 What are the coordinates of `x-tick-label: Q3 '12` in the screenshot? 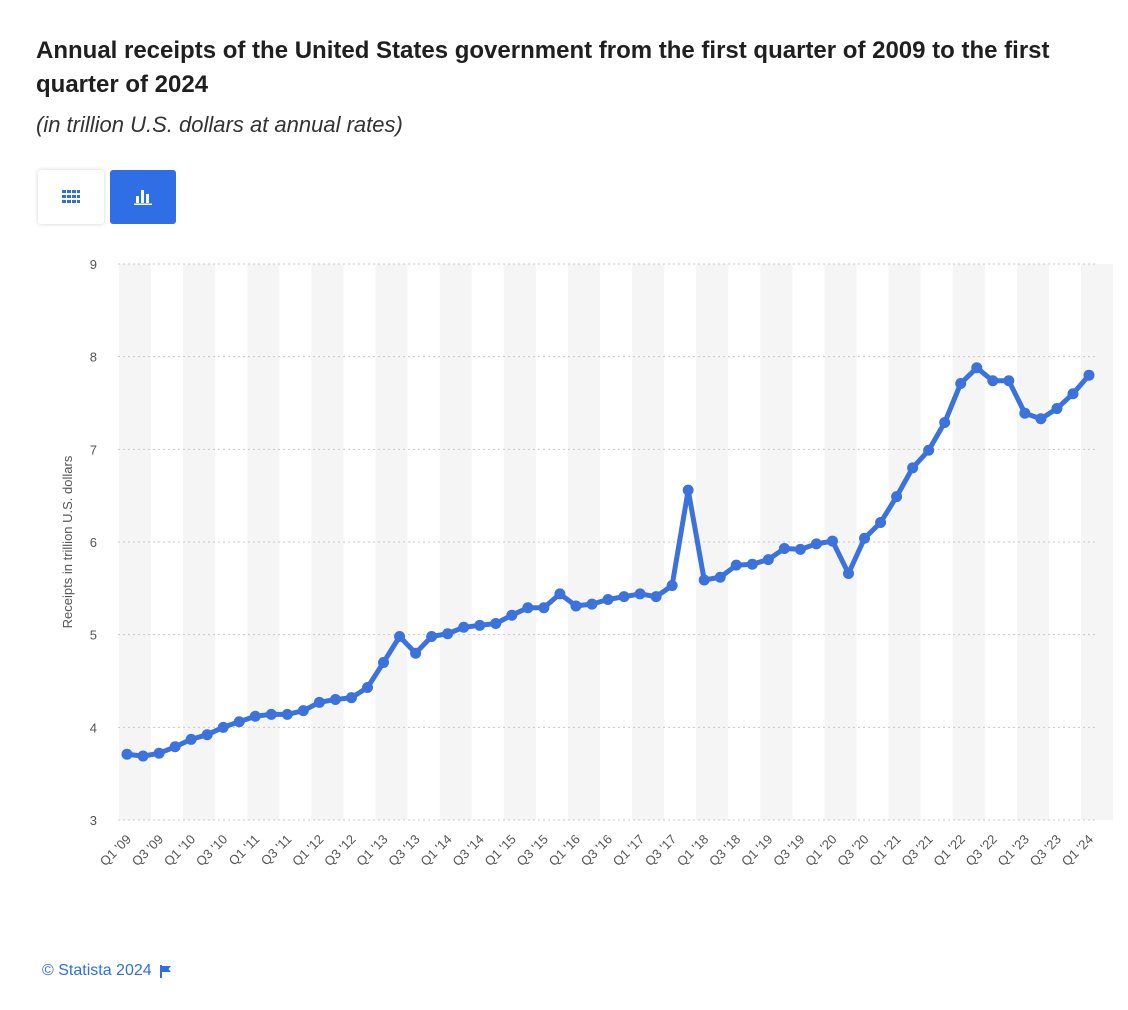 It's located at (339, 850).